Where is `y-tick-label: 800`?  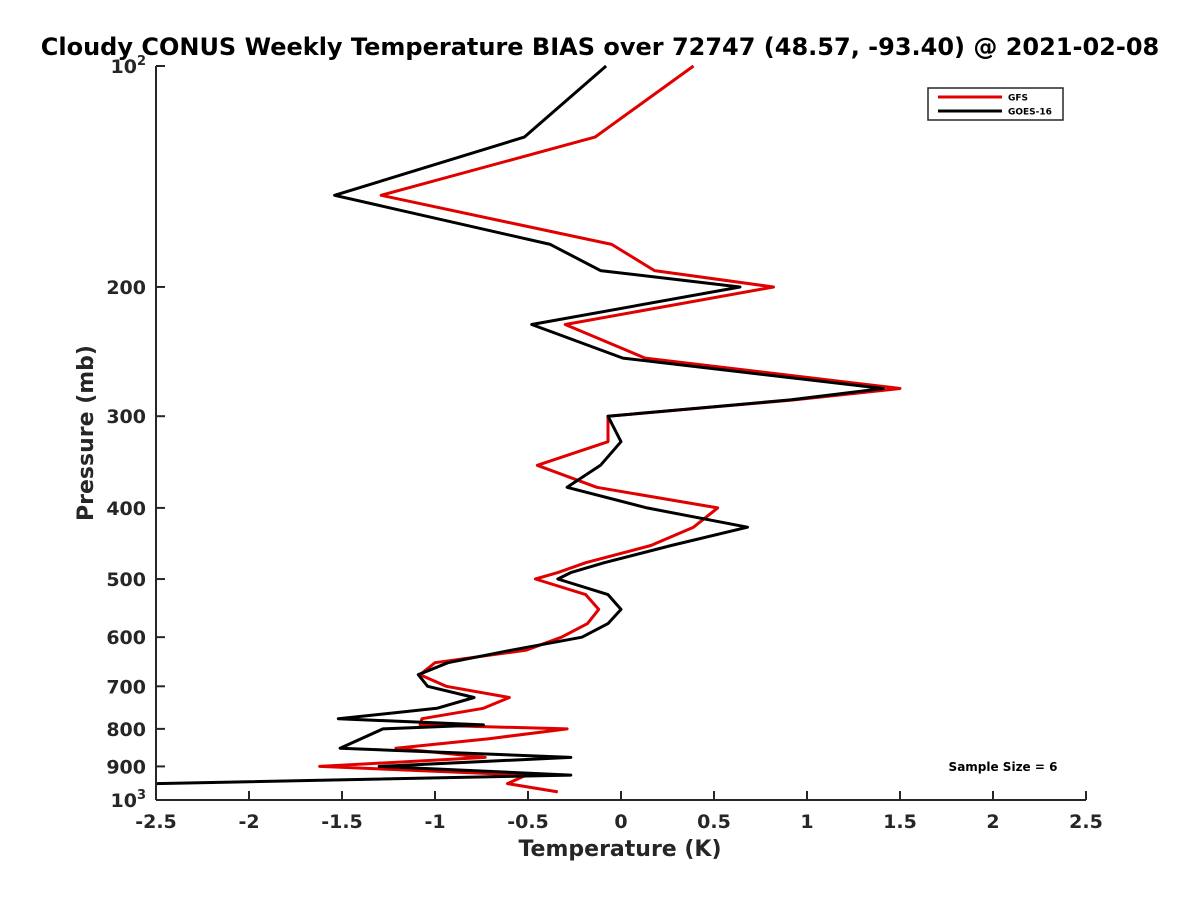 y-tick-label: 800 is located at coordinates (126, 730).